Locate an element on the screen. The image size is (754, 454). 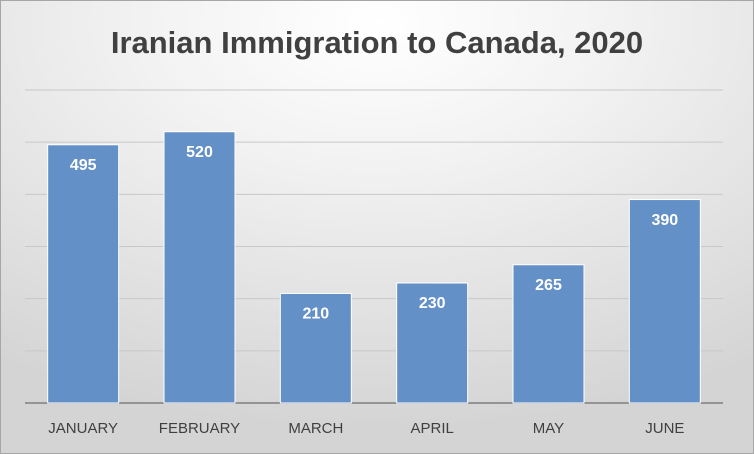
x-tick-label: MARCH is located at coordinates (315, 428).